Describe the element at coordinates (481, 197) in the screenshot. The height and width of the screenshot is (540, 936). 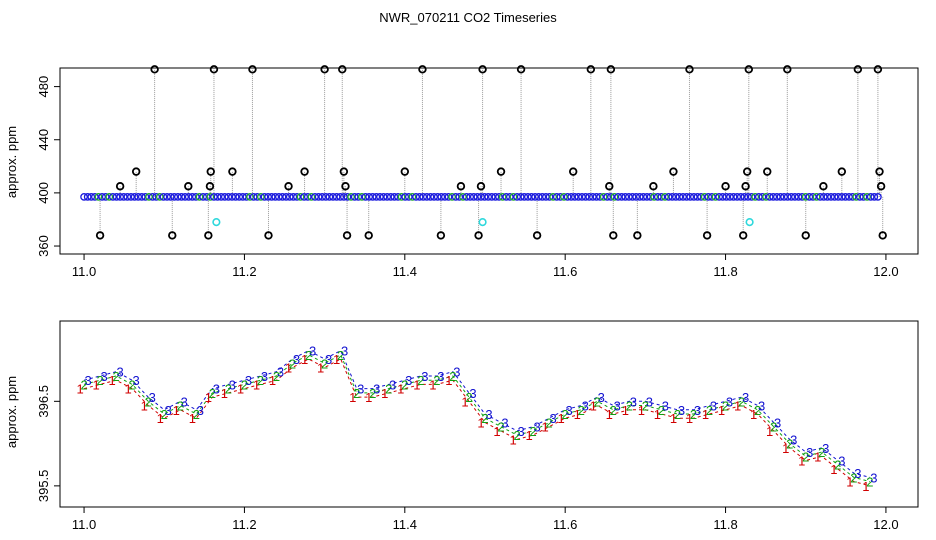
I see `baseline-series` at that location.